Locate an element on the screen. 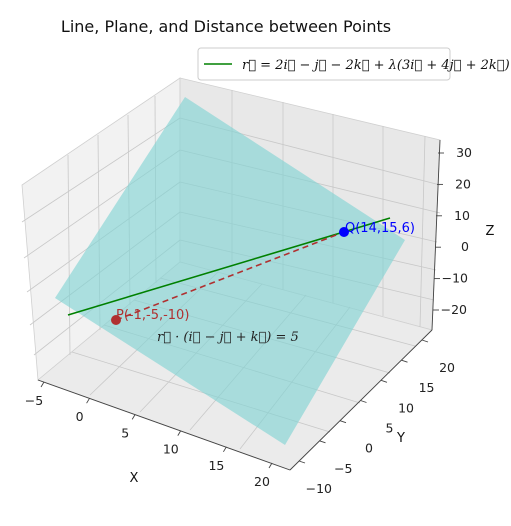  y-tick-label: 5 is located at coordinates (390, 428).